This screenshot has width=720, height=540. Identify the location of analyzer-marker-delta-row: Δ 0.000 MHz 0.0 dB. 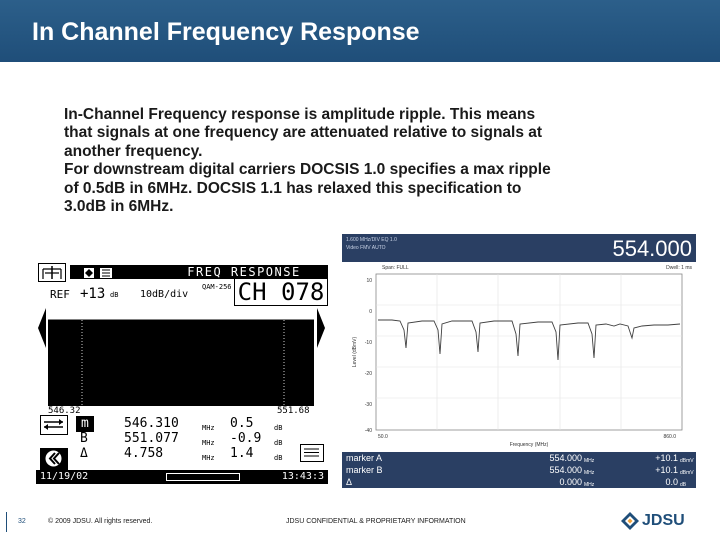
(519, 482).